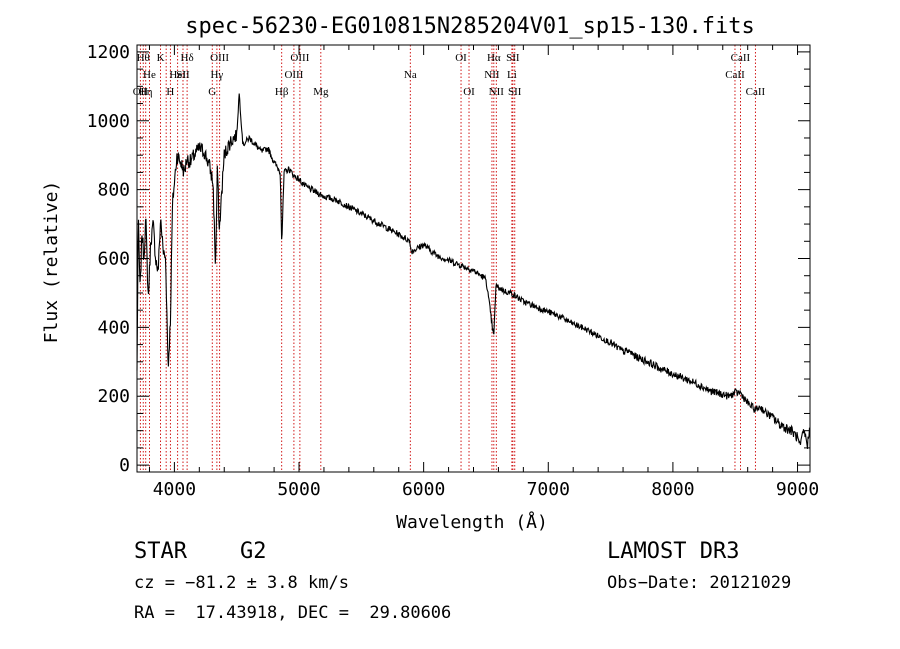 The height and width of the screenshot is (649, 900). Describe the element at coordinates (108, 52) in the screenshot. I see `y-tick-label-6: 1200` at that location.